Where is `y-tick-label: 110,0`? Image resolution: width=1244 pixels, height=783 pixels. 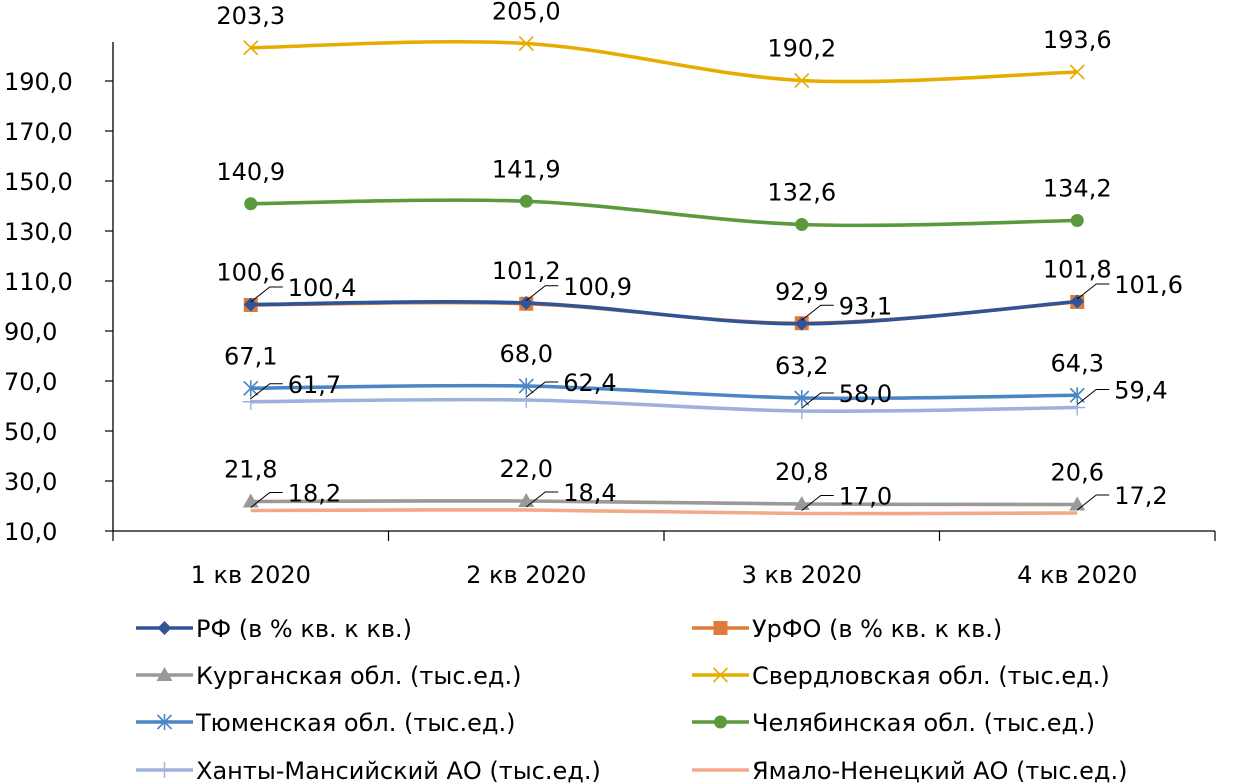
y-tick-label: 110,0 is located at coordinates (38, 282).